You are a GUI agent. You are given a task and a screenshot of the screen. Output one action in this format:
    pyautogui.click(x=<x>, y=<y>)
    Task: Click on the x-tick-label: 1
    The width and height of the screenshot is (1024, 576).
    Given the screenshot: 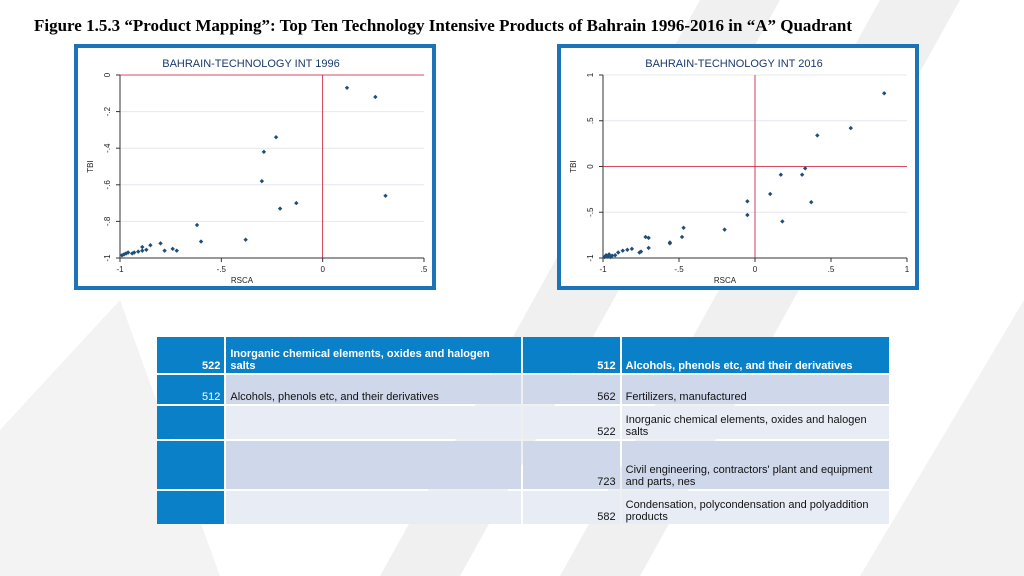 What is the action you would take?
    pyautogui.click(x=907, y=269)
    